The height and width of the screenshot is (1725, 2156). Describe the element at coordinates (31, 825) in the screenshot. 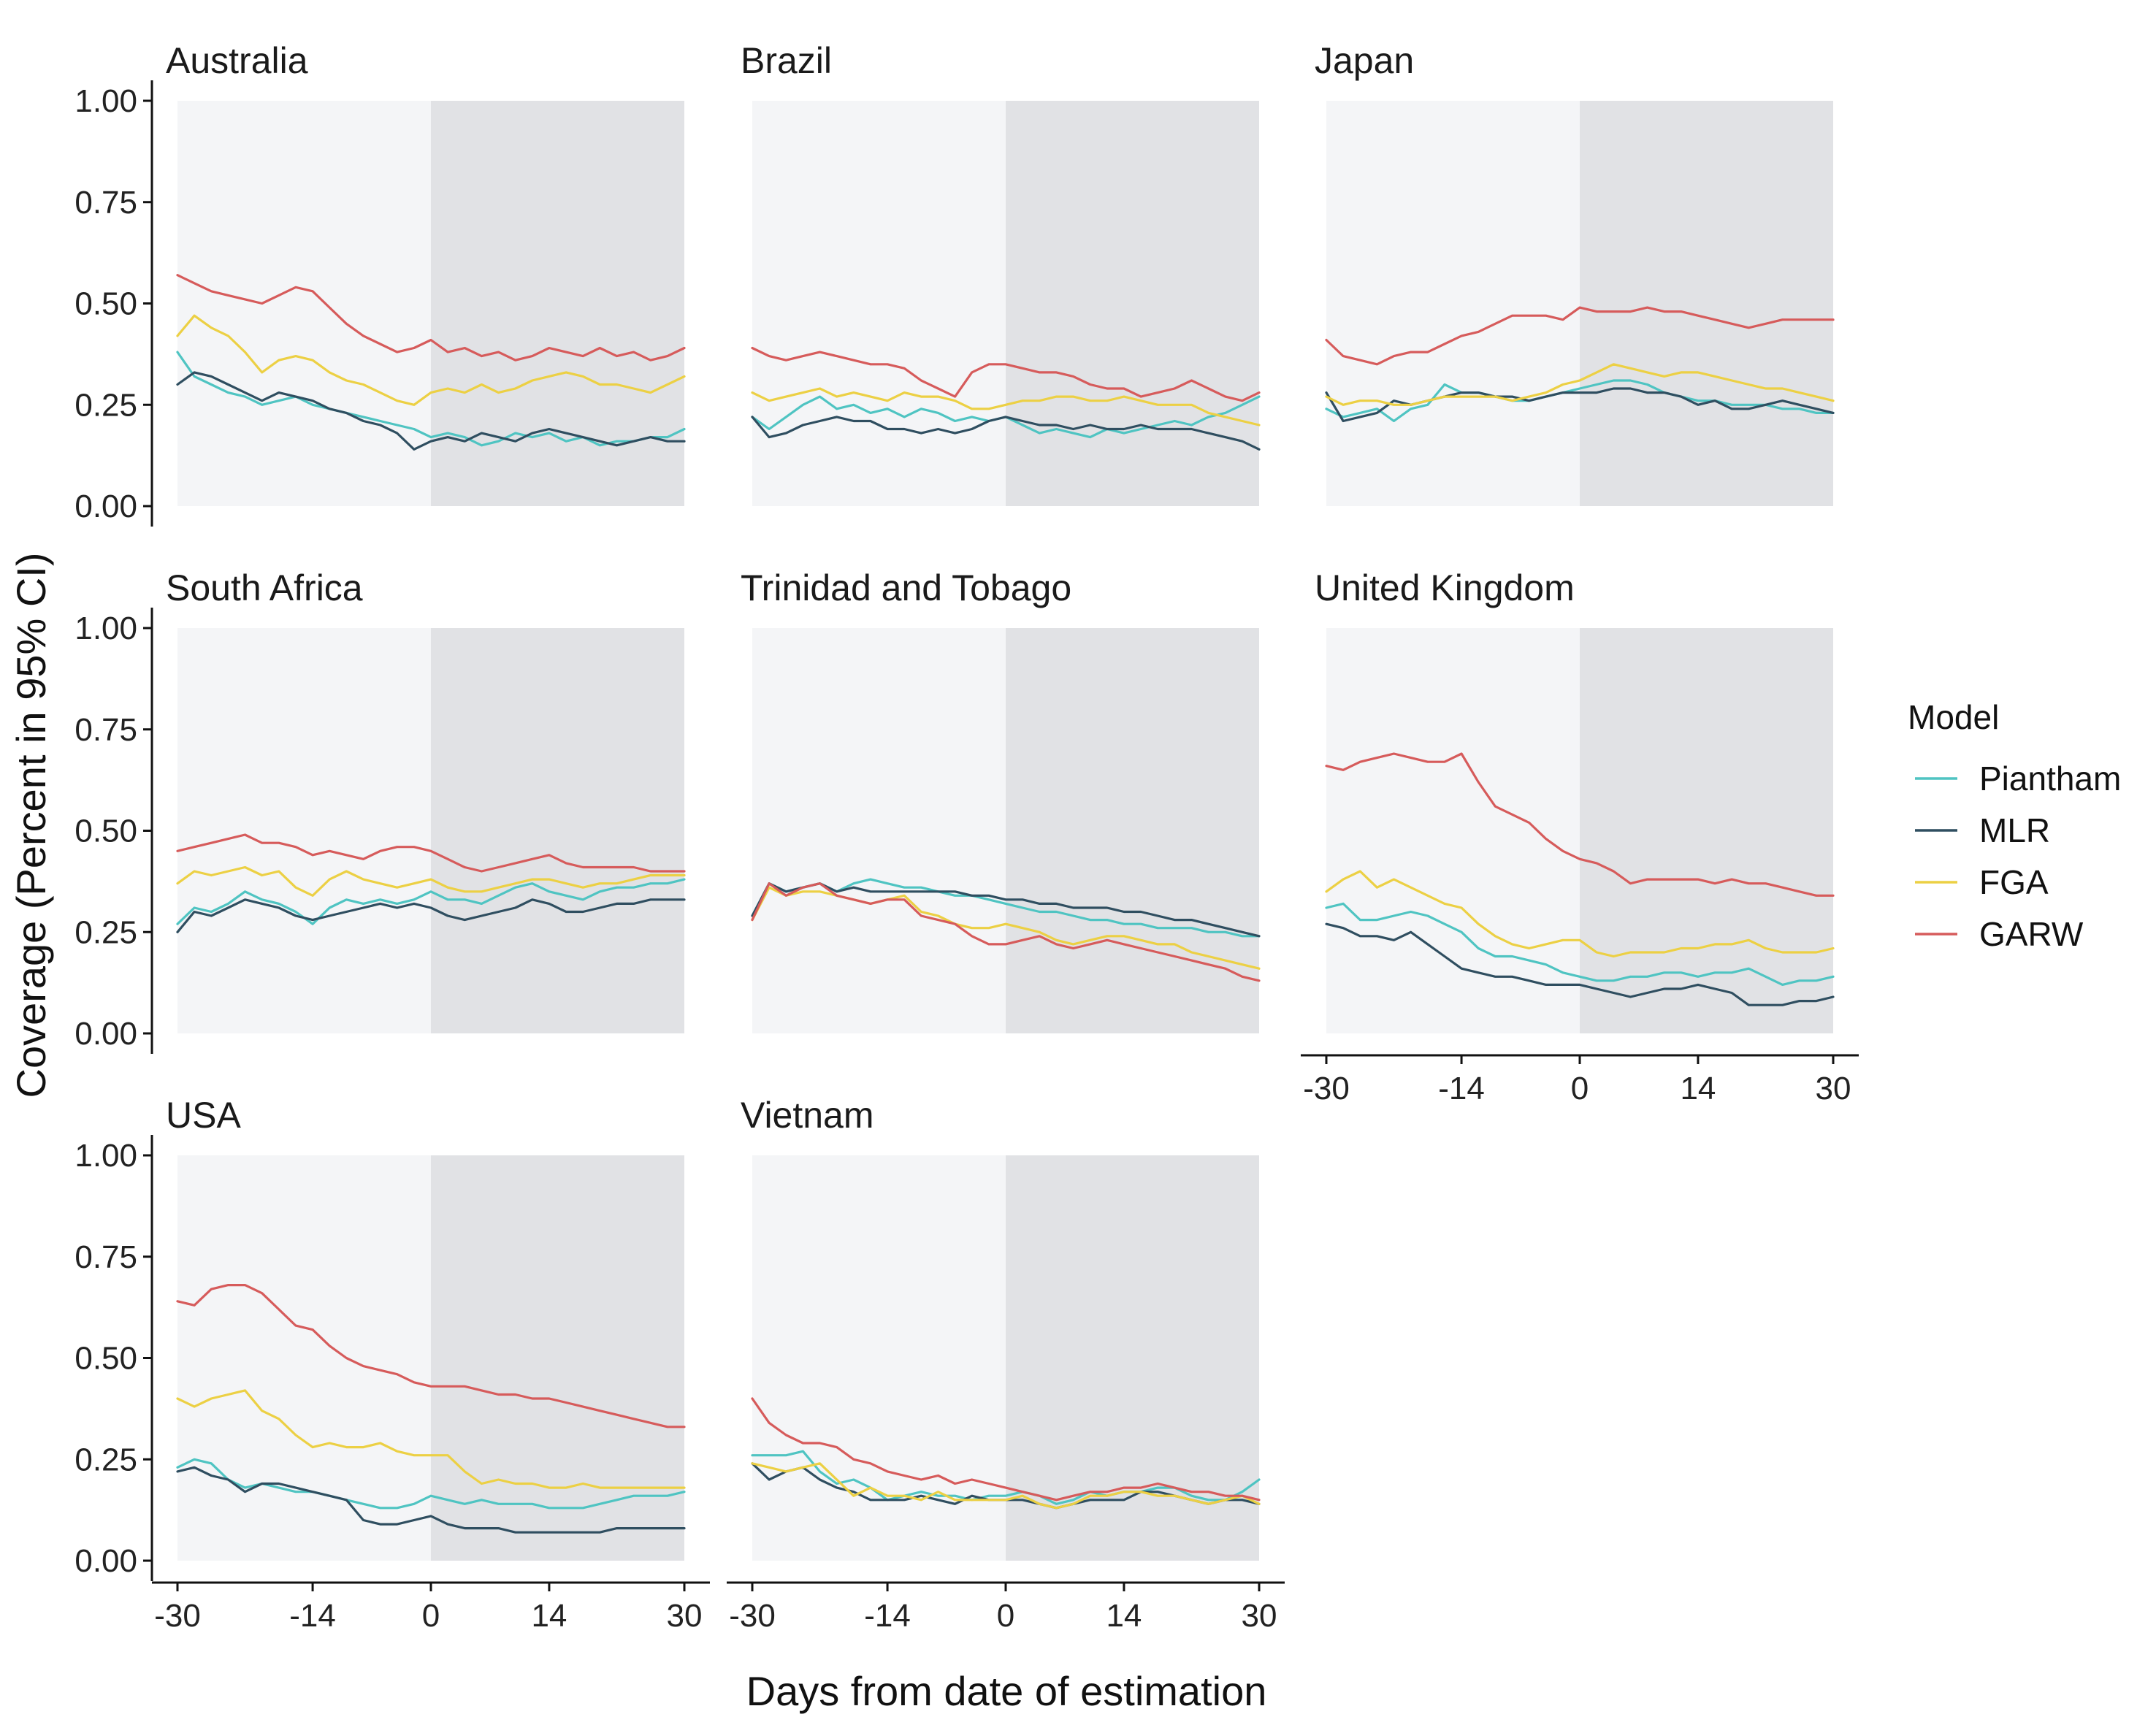

I see `y-axis-title: Coverage (Percent in 95% CI)` at that location.